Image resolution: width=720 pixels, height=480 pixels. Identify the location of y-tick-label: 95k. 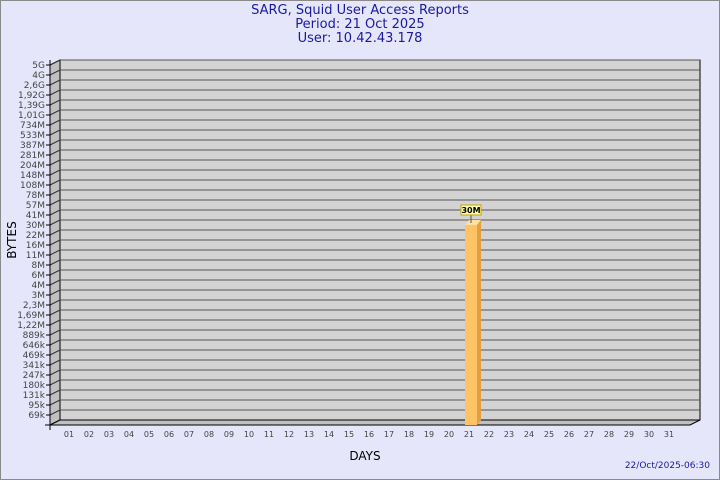
(36, 406).